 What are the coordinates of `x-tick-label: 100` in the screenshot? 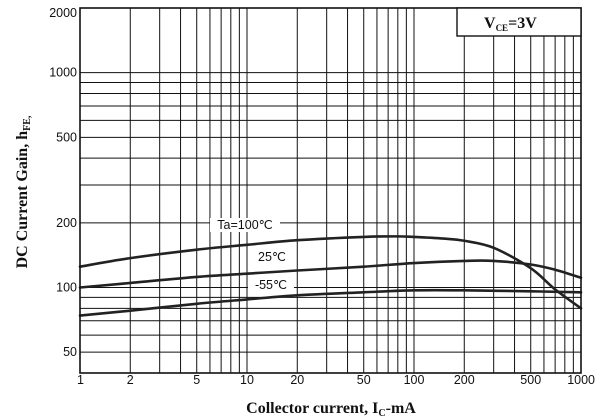 It's located at (414, 380).